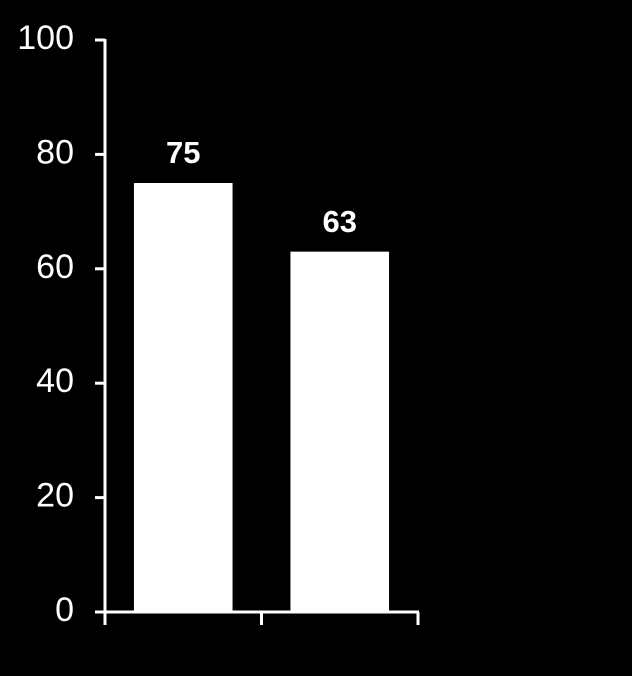 The width and height of the screenshot is (632, 676). What do you see at coordinates (45, 38) in the screenshot?
I see `y-tick-label: 100` at bounding box center [45, 38].